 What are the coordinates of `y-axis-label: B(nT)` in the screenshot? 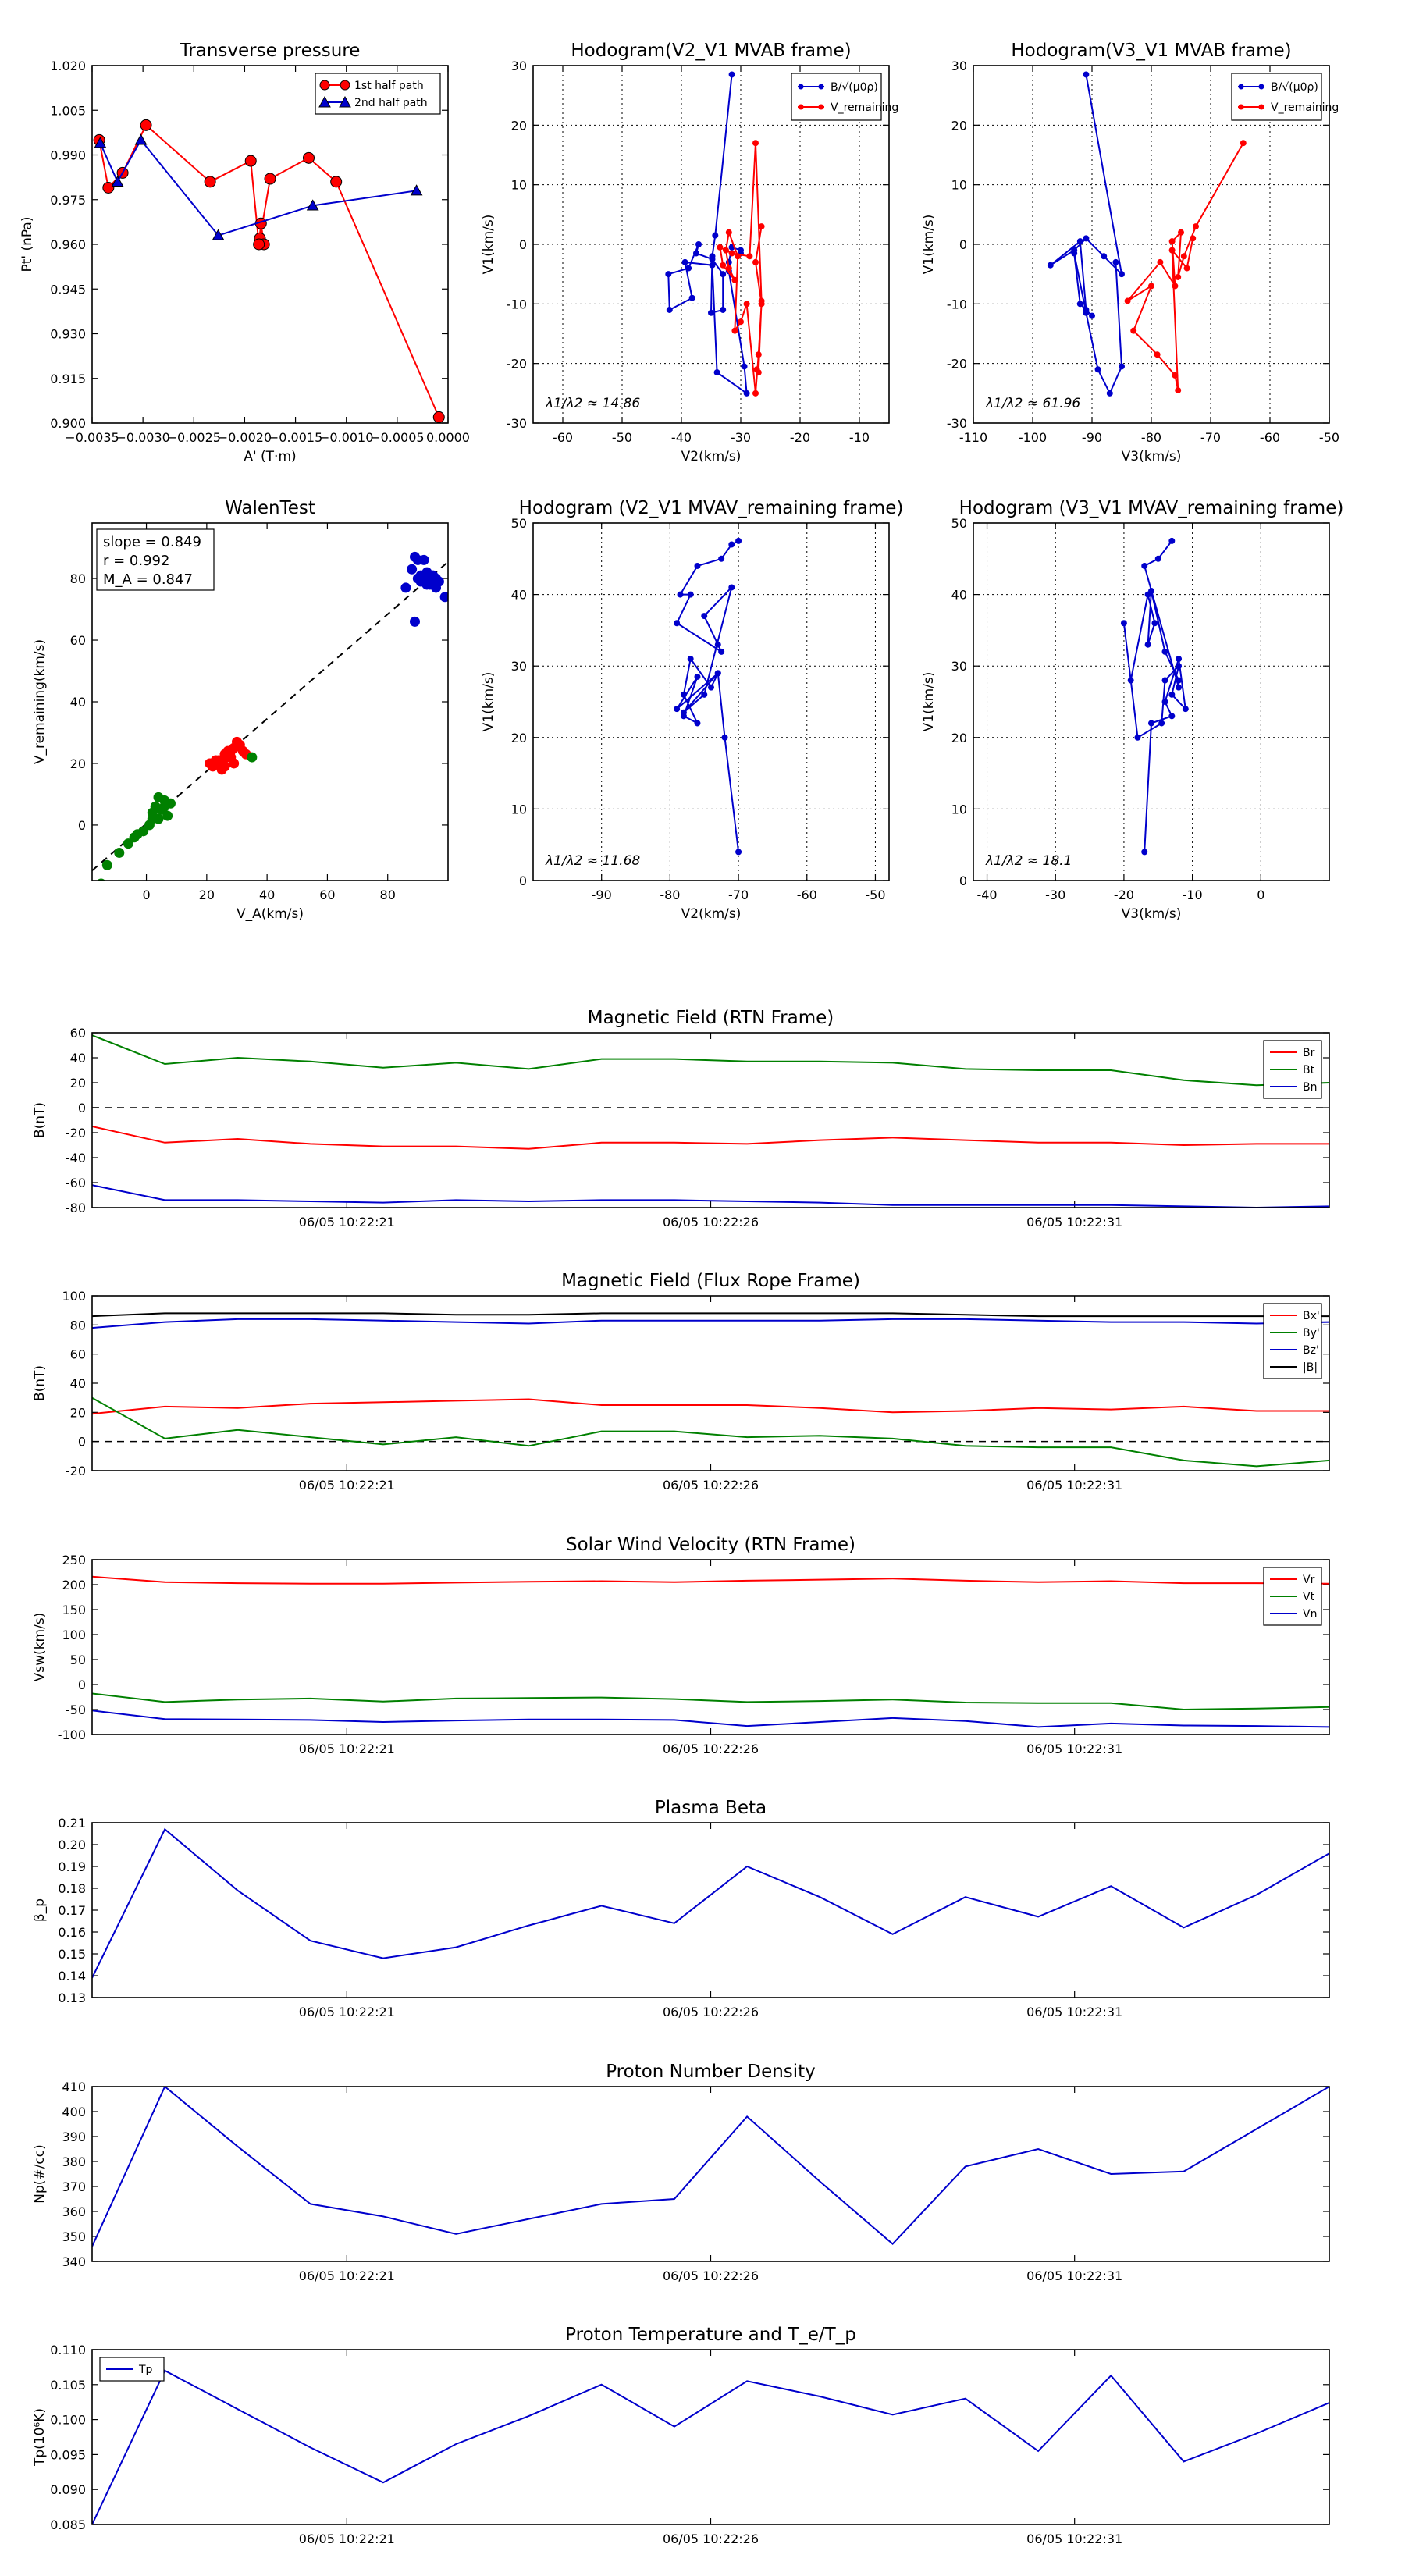 It's located at (40, 1383).